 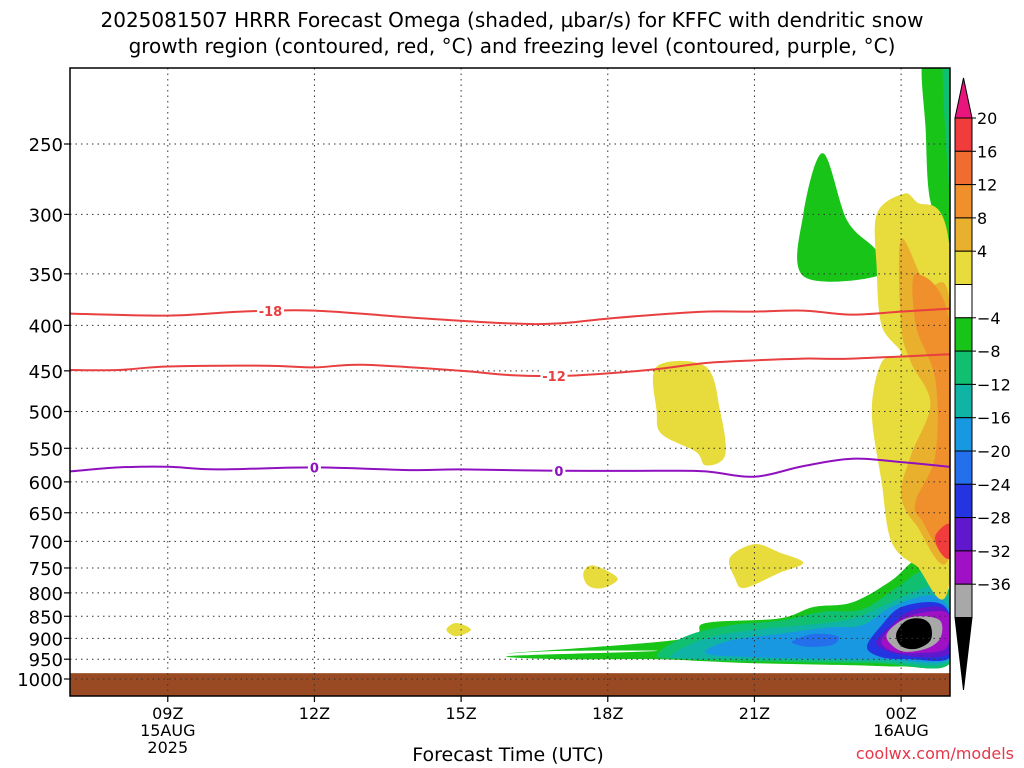 What do you see at coordinates (900, 730) in the screenshot?
I see `x-tick-label: 16AUG` at bounding box center [900, 730].